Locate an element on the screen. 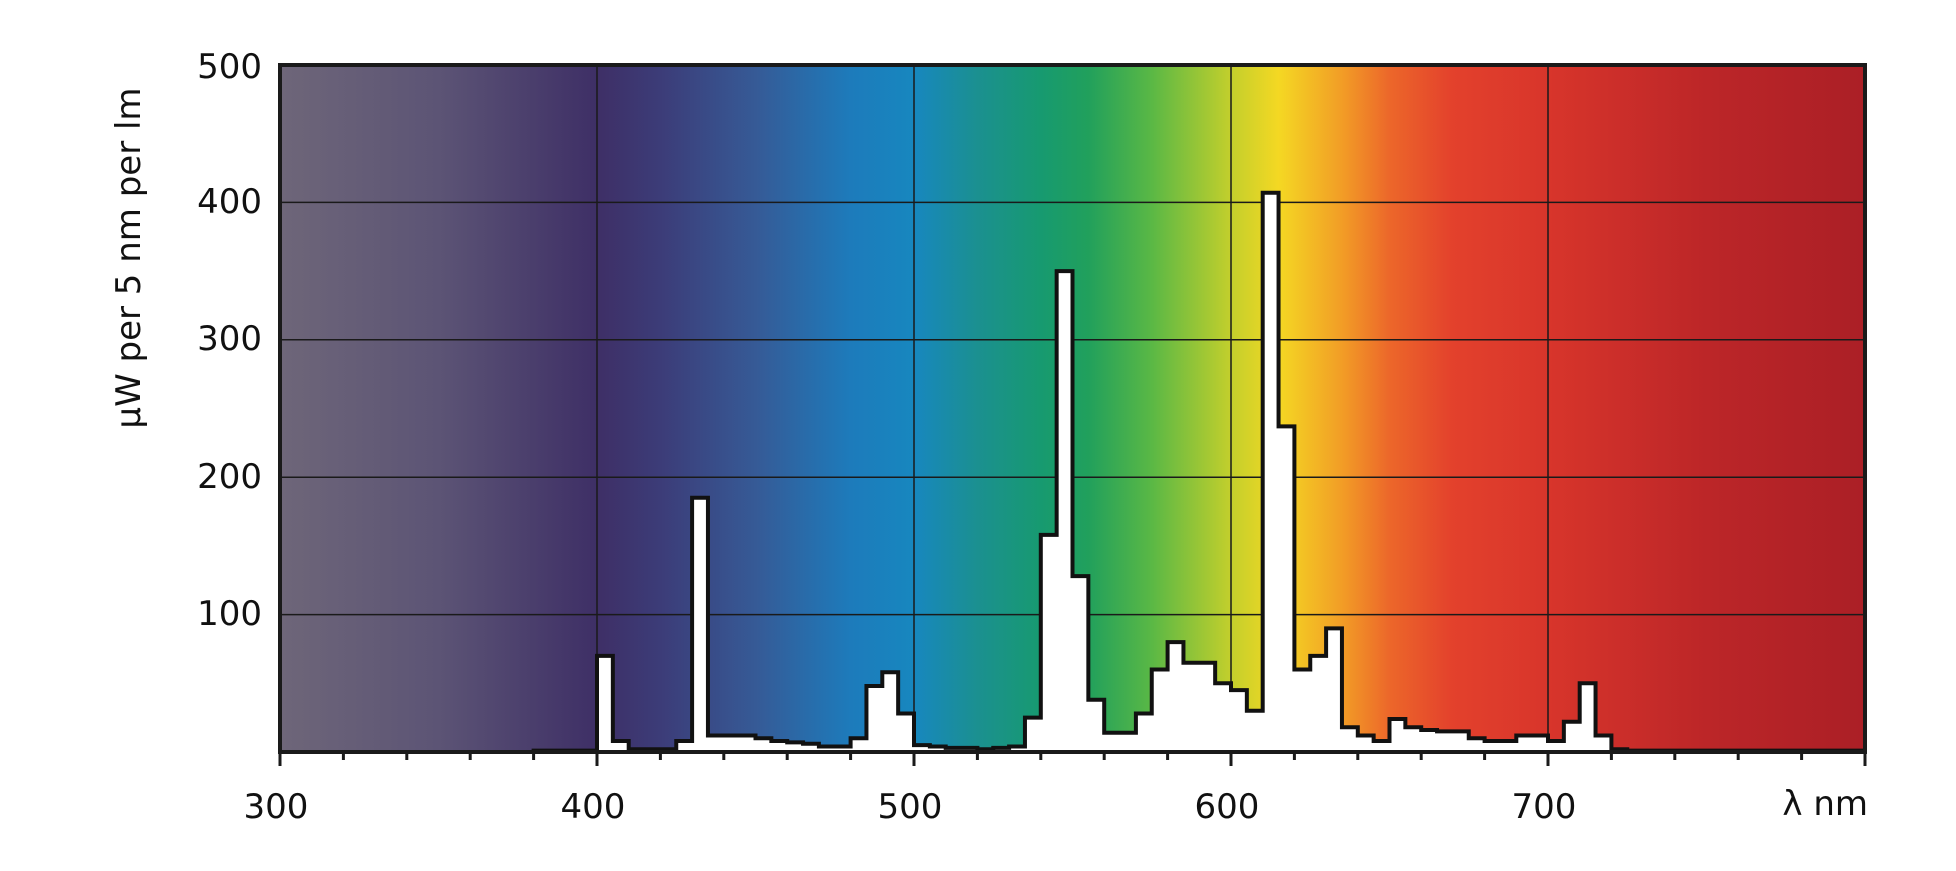 This screenshot has width=1956, height=871. x-tick-label: 300 is located at coordinates (276, 807).